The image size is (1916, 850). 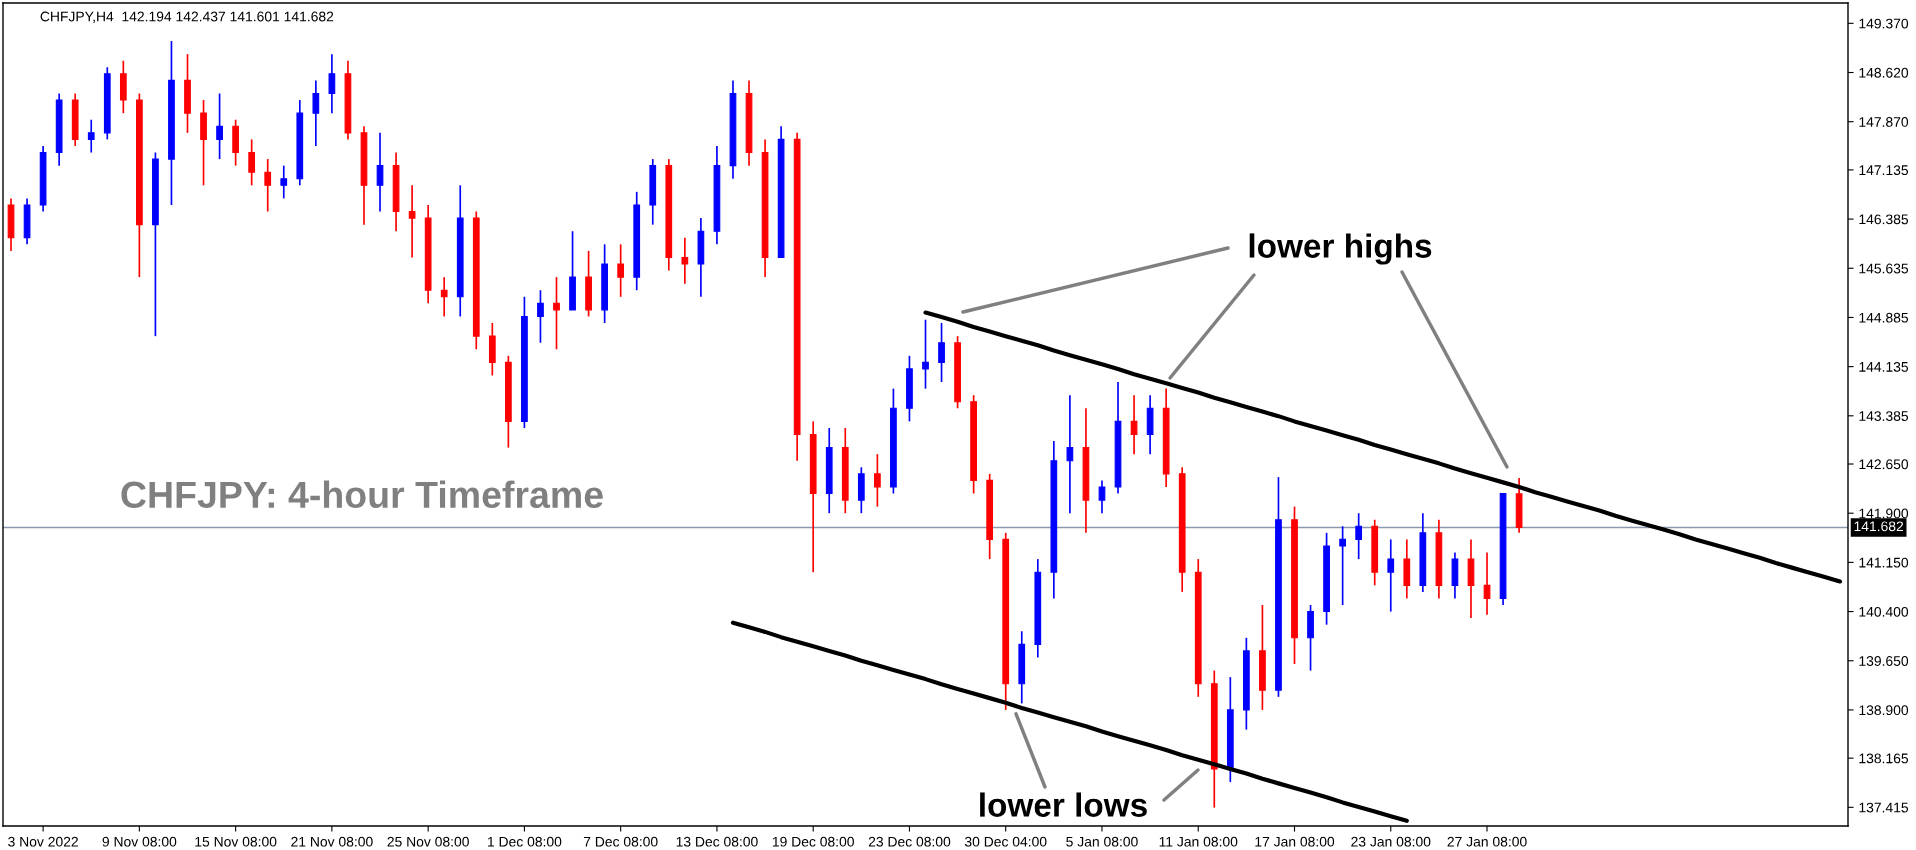 What do you see at coordinates (332, 841) in the screenshot?
I see `x-tick-label: 21 Nov 08:00` at bounding box center [332, 841].